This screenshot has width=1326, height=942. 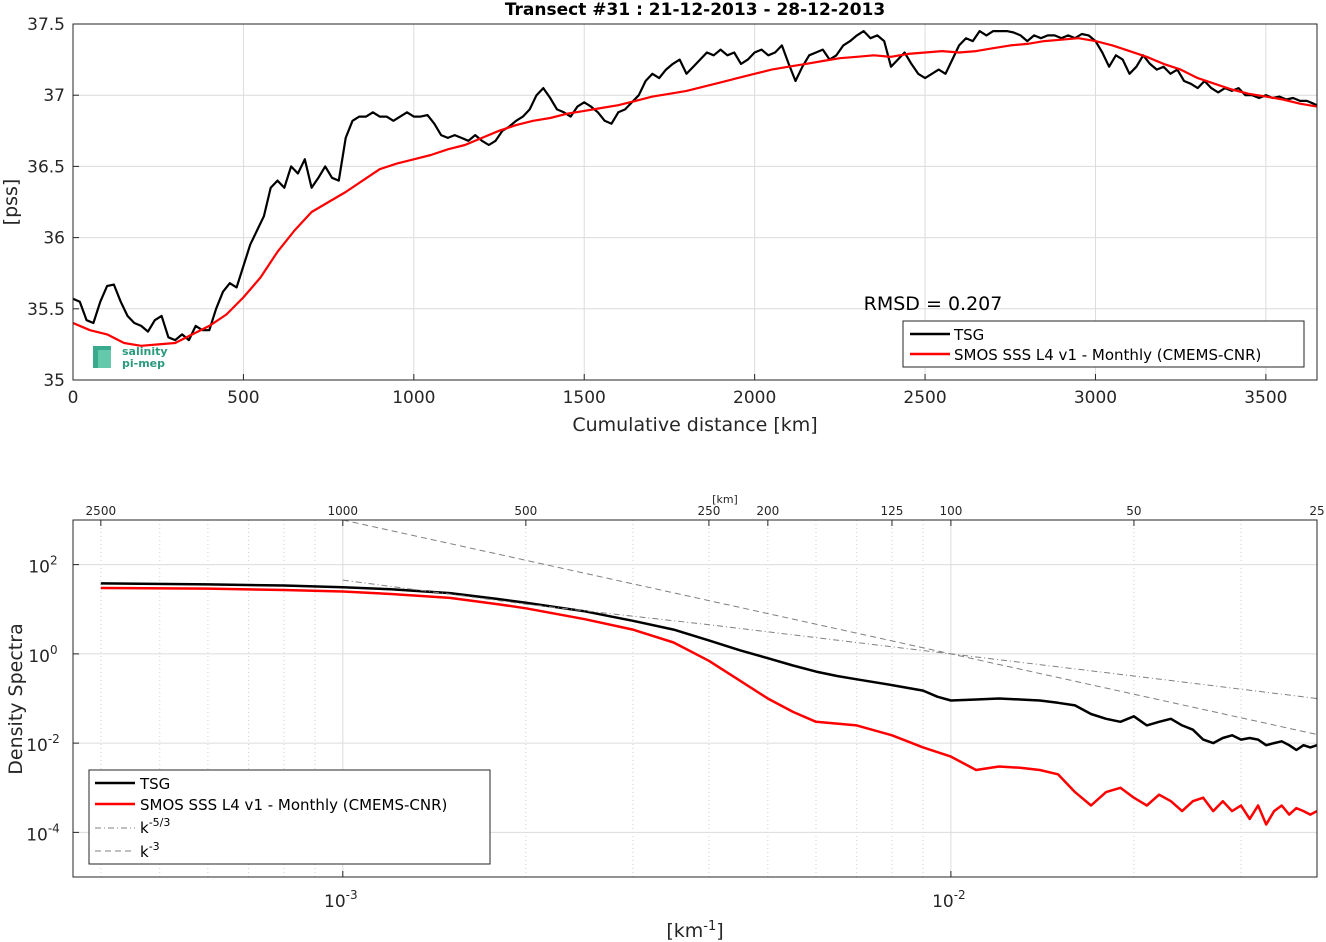 What do you see at coordinates (145, 351) in the screenshot?
I see `logo-text-salinity: salinity` at bounding box center [145, 351].